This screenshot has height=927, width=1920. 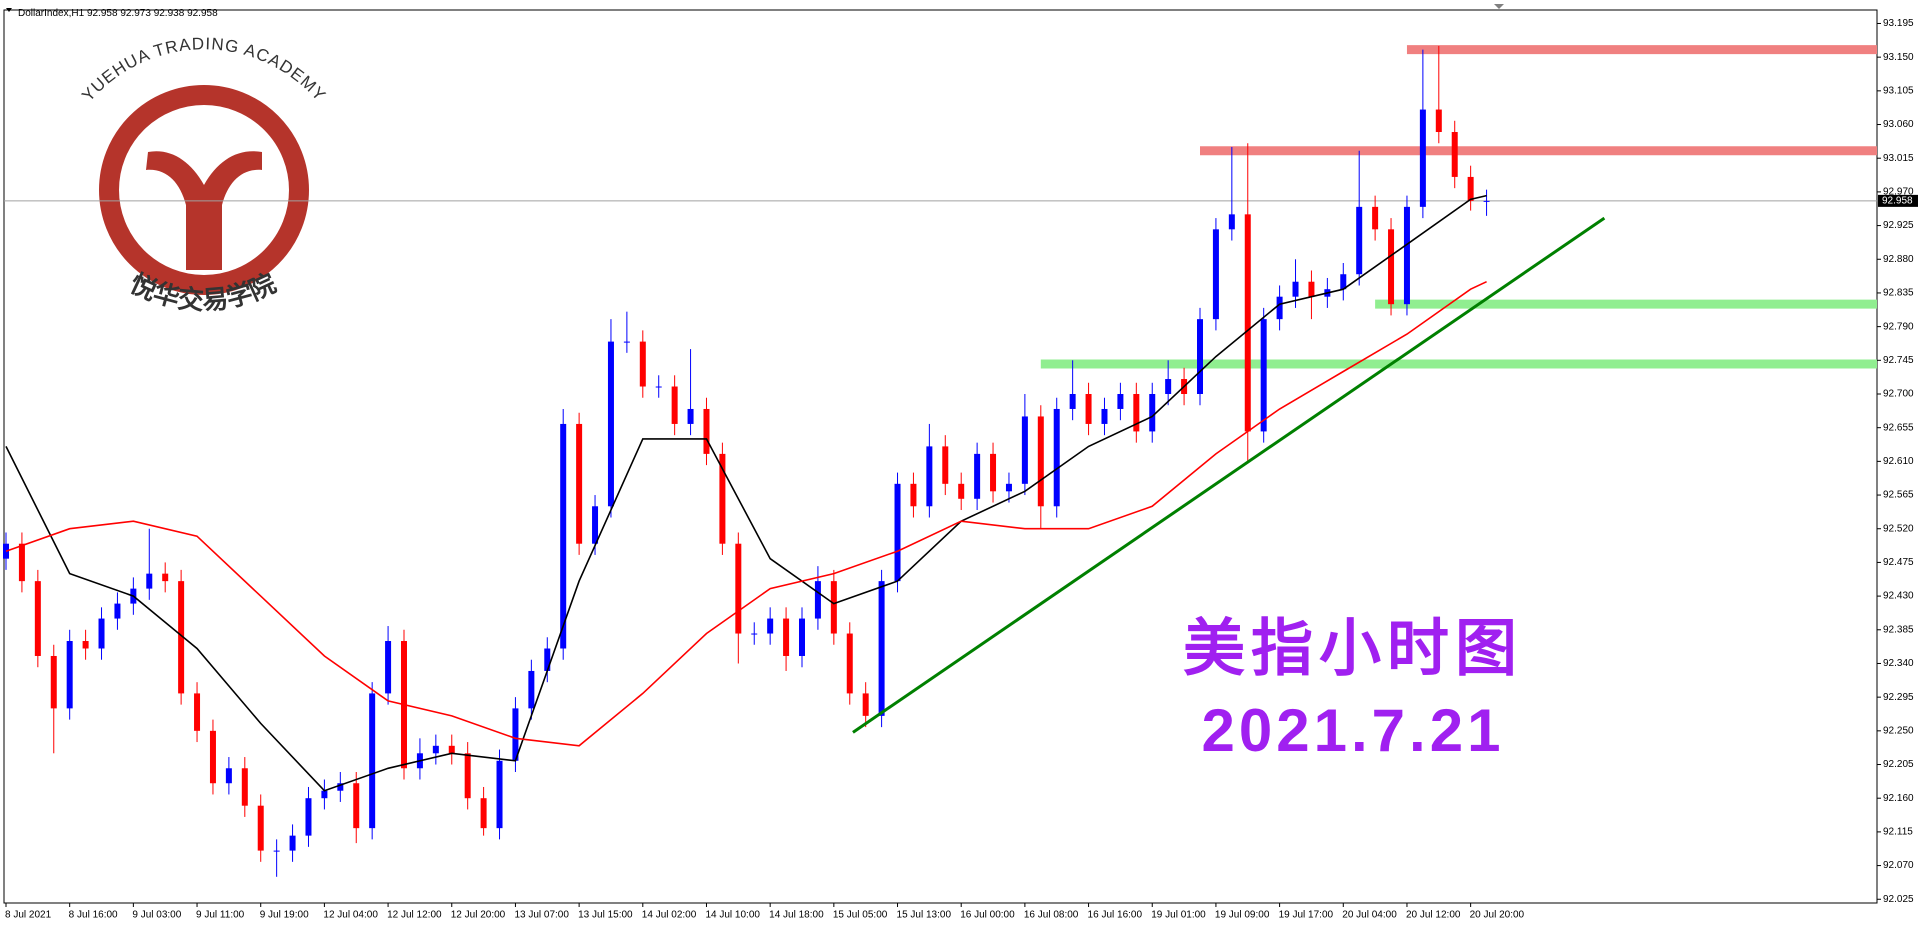 What do you see at coordinates (1497, 915) in the screenshot?
I see `x-tick-label: 20 Jul 20:00` at bounding box center [1497, 915].